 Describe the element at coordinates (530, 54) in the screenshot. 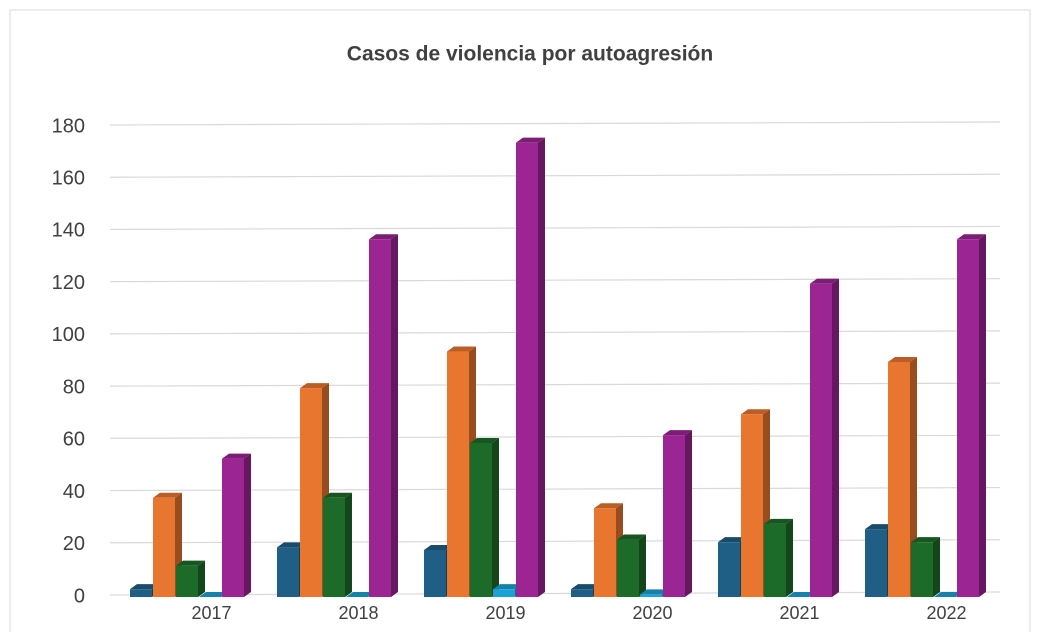

I see `chart-title: Casos de violencia por autoagresión` at that location.